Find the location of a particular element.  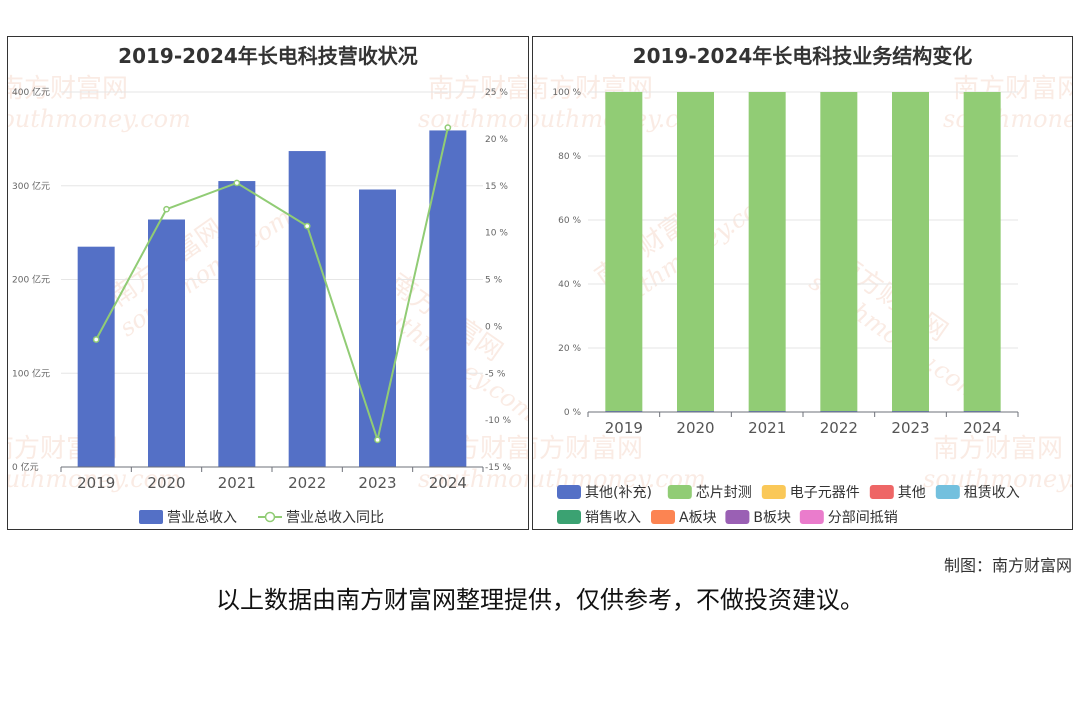

y-right-tick-label: -10 % is located at coordinates (498, 421).